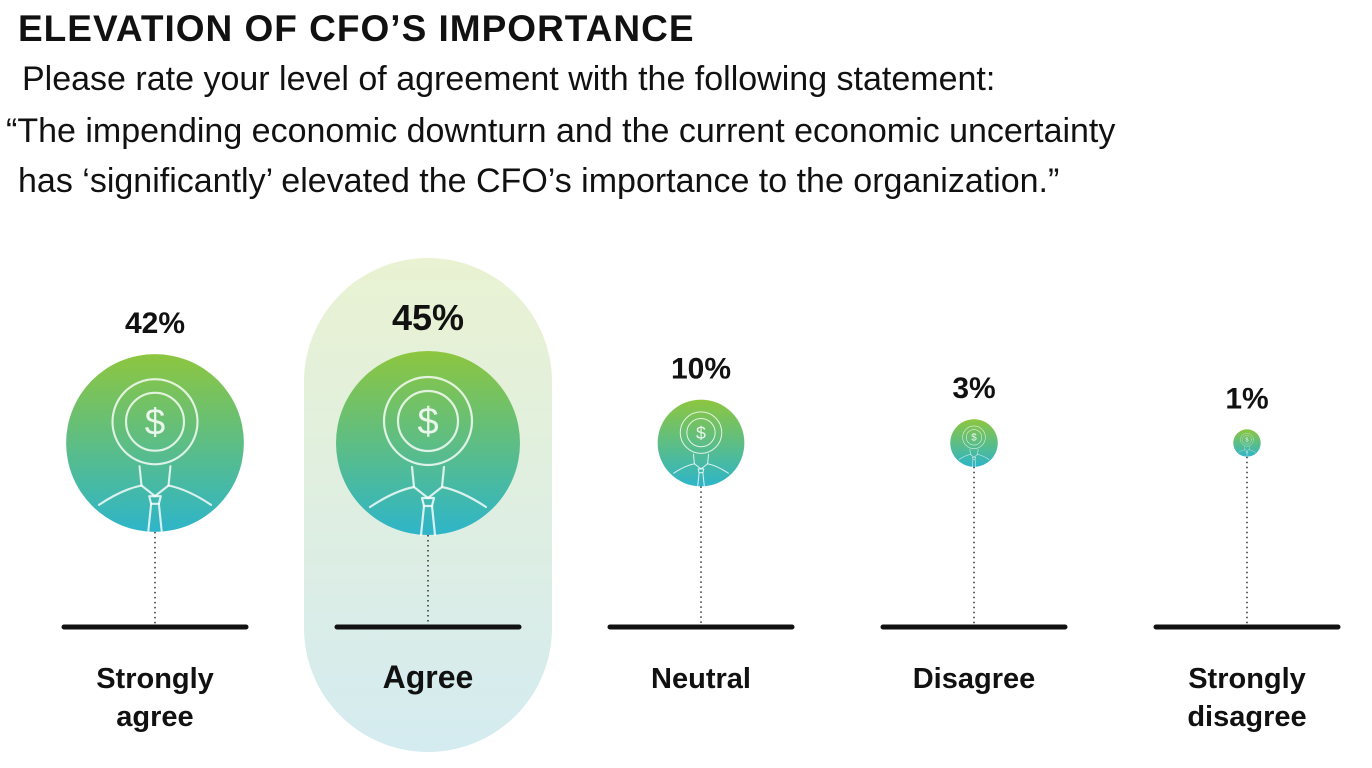 This screenshot has height=768, width=1372. I want to click on value-label: 42%, so click(155, 323).